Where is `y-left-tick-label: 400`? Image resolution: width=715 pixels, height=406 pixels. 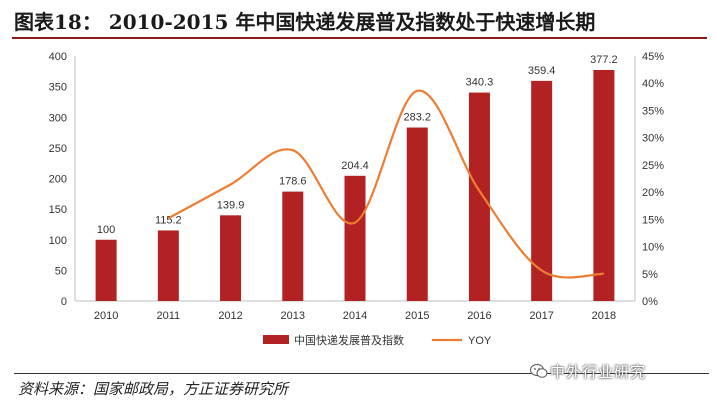
y-left-tick-label: 400 is located at coordinates (58, 57).